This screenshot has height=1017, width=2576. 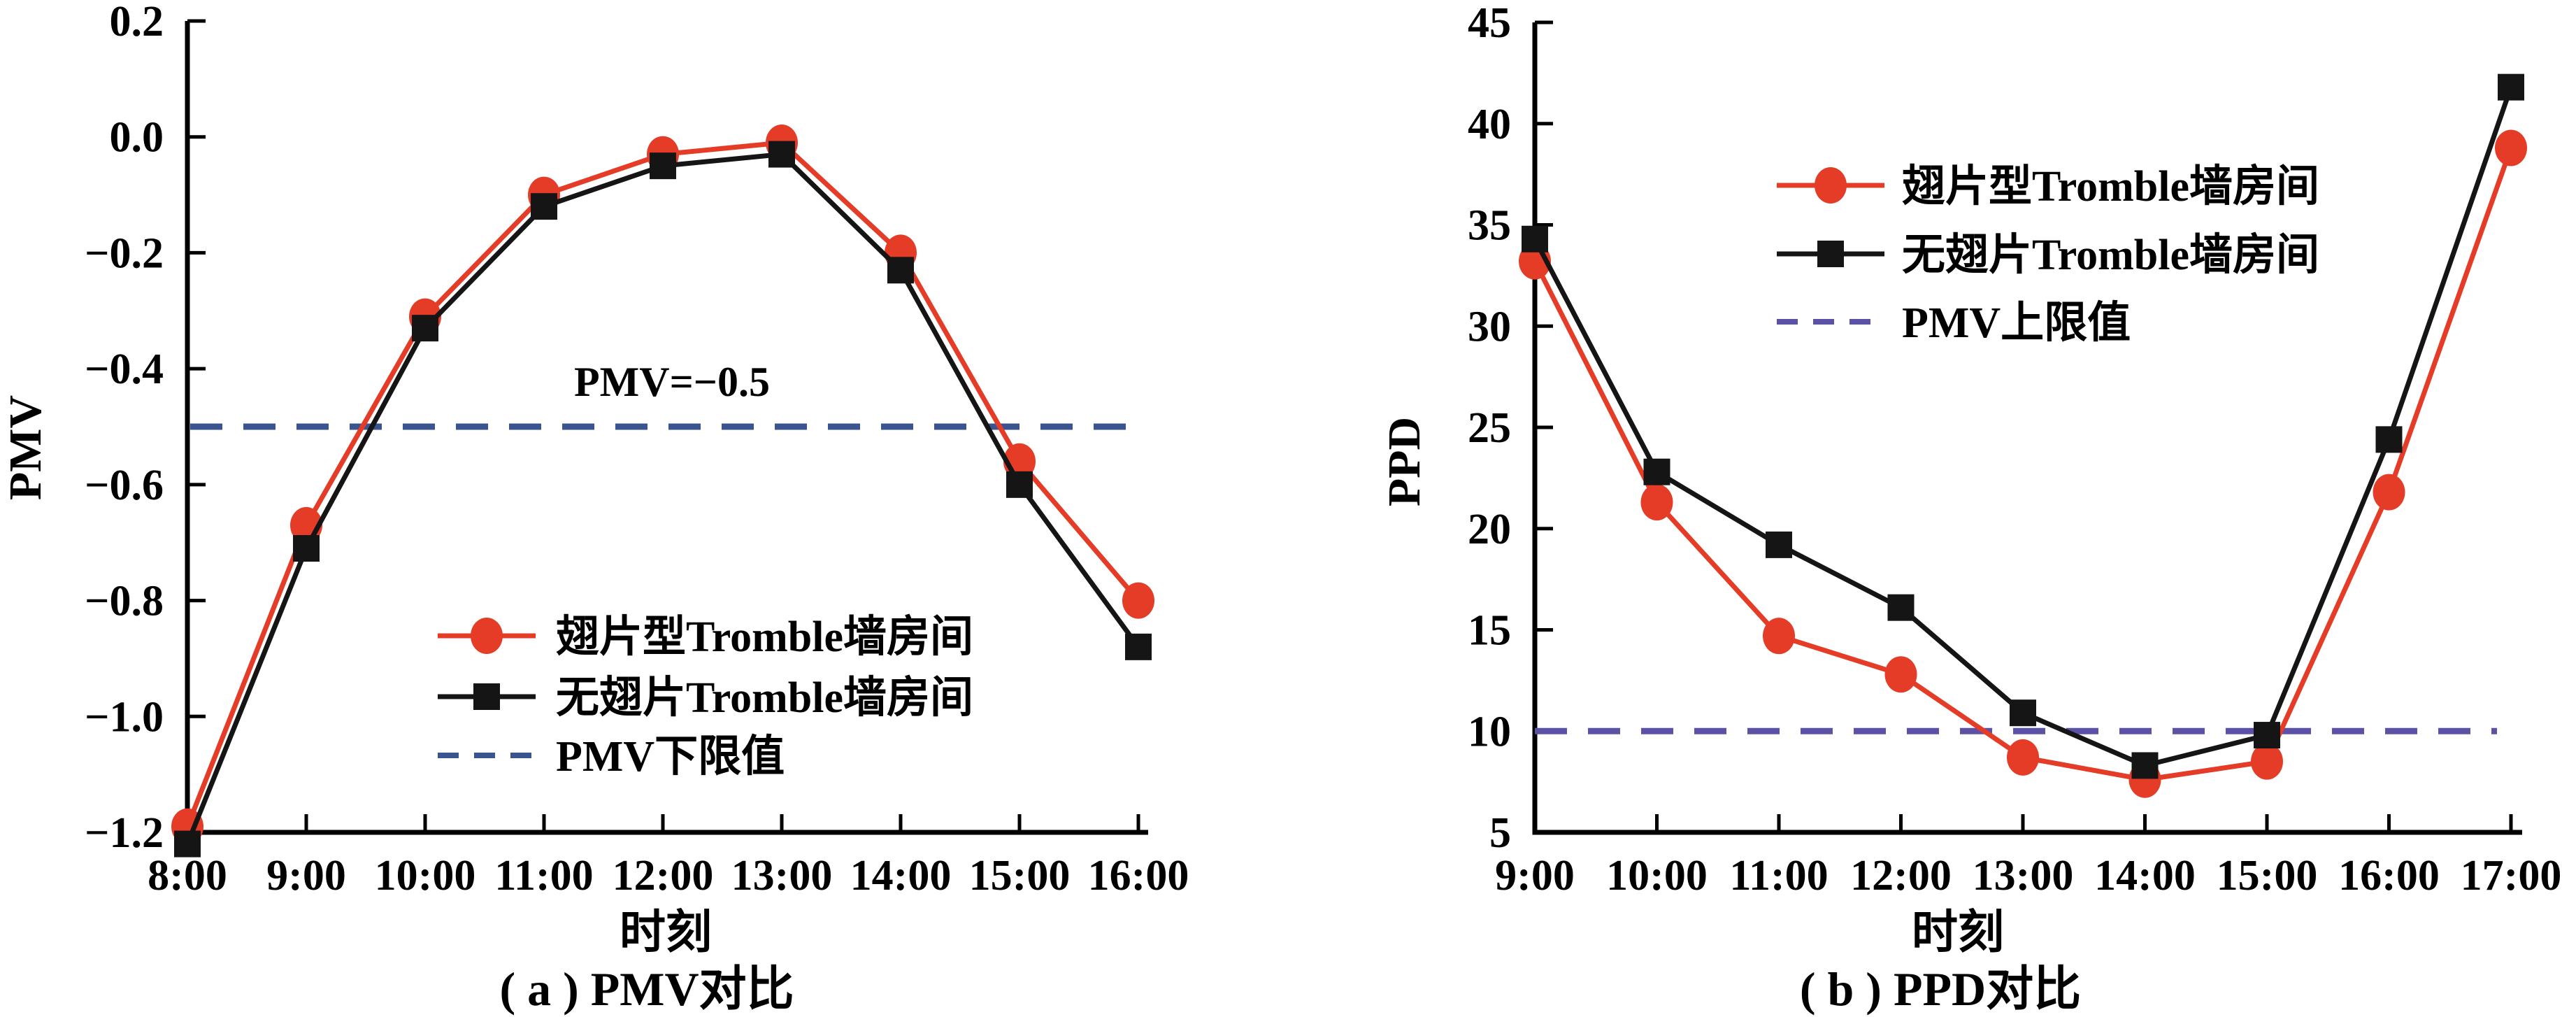 What do you see at coordinates (1489, 530) in the screenshot?
I see `ppd-y-tick-label: 20` at bounding box center [1489, 530].